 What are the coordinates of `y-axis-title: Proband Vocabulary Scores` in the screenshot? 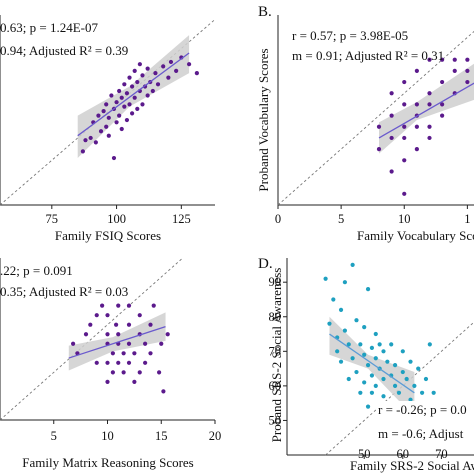 It's located at (263, 119).